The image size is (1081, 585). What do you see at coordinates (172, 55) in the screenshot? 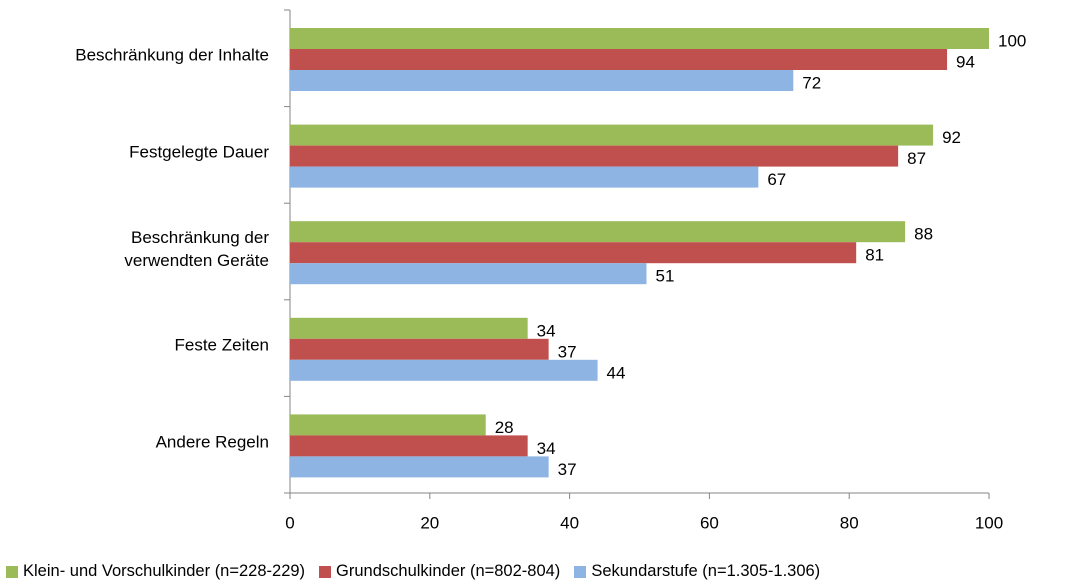
I see `y-tick-label: Beschränkung der Inhalte` at bounding box center [172, 55].